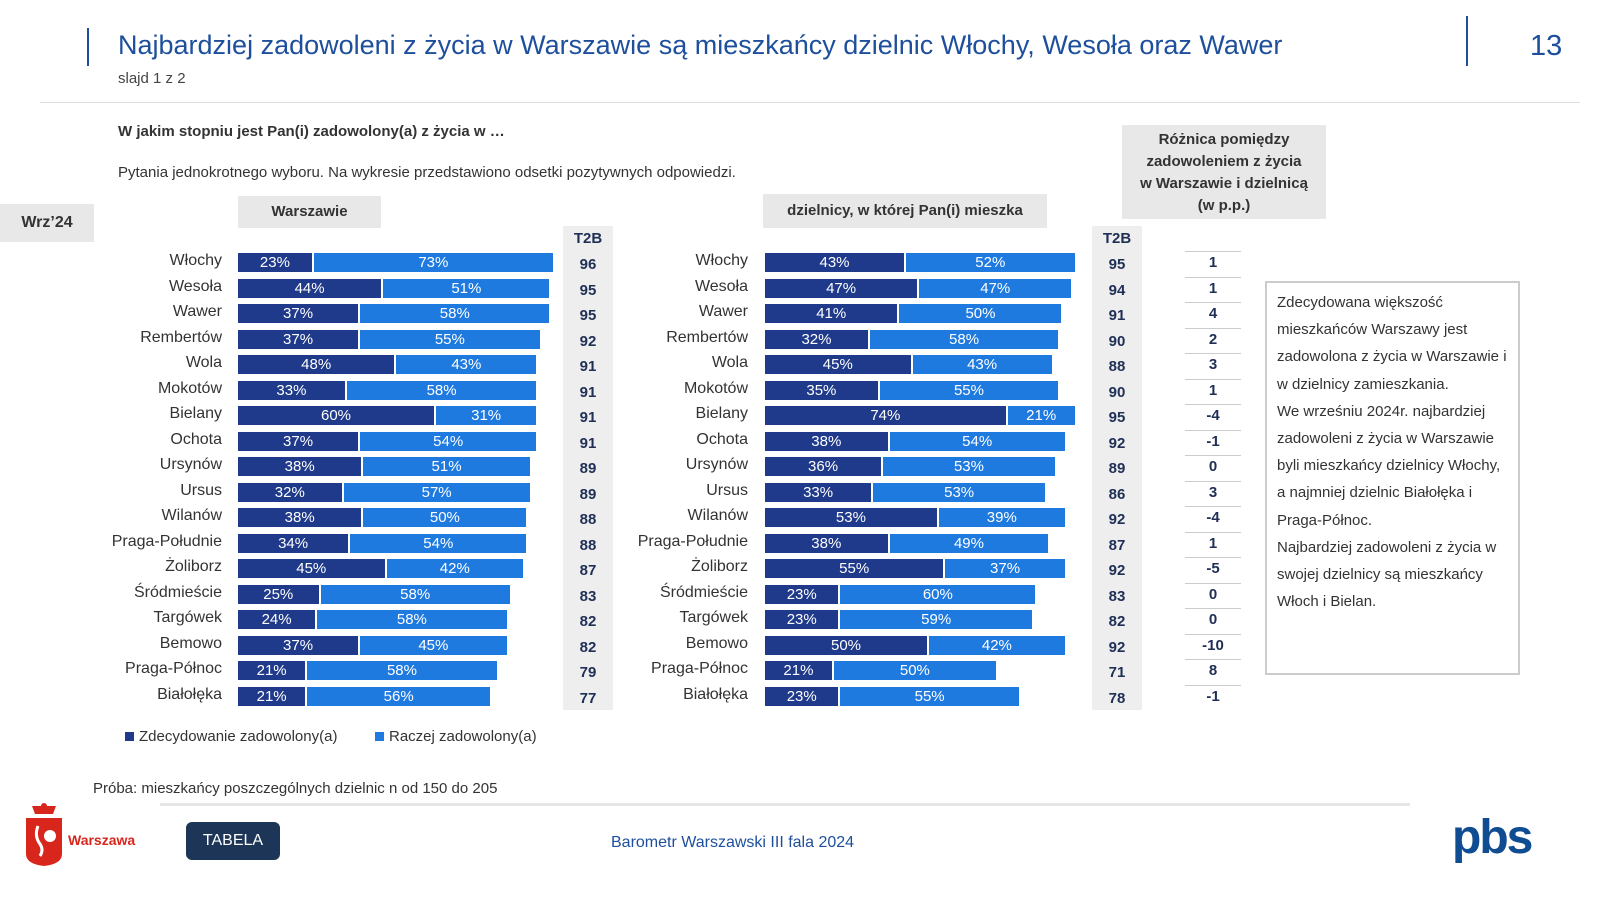  Describe the element at coordinates (311, 568) in the screenshot. I see `bar-zdecydowanie: 45%` at that location.